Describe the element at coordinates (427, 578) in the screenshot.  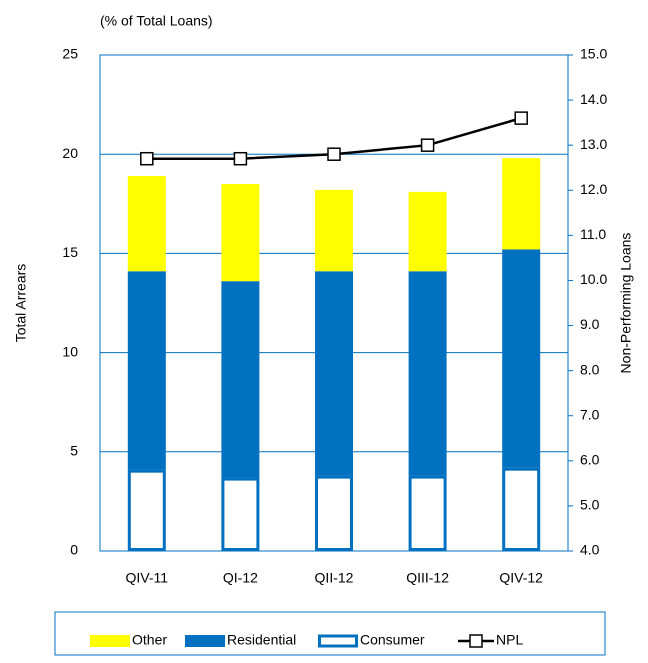
I see `x-tick-label: QIII-12` at that location.